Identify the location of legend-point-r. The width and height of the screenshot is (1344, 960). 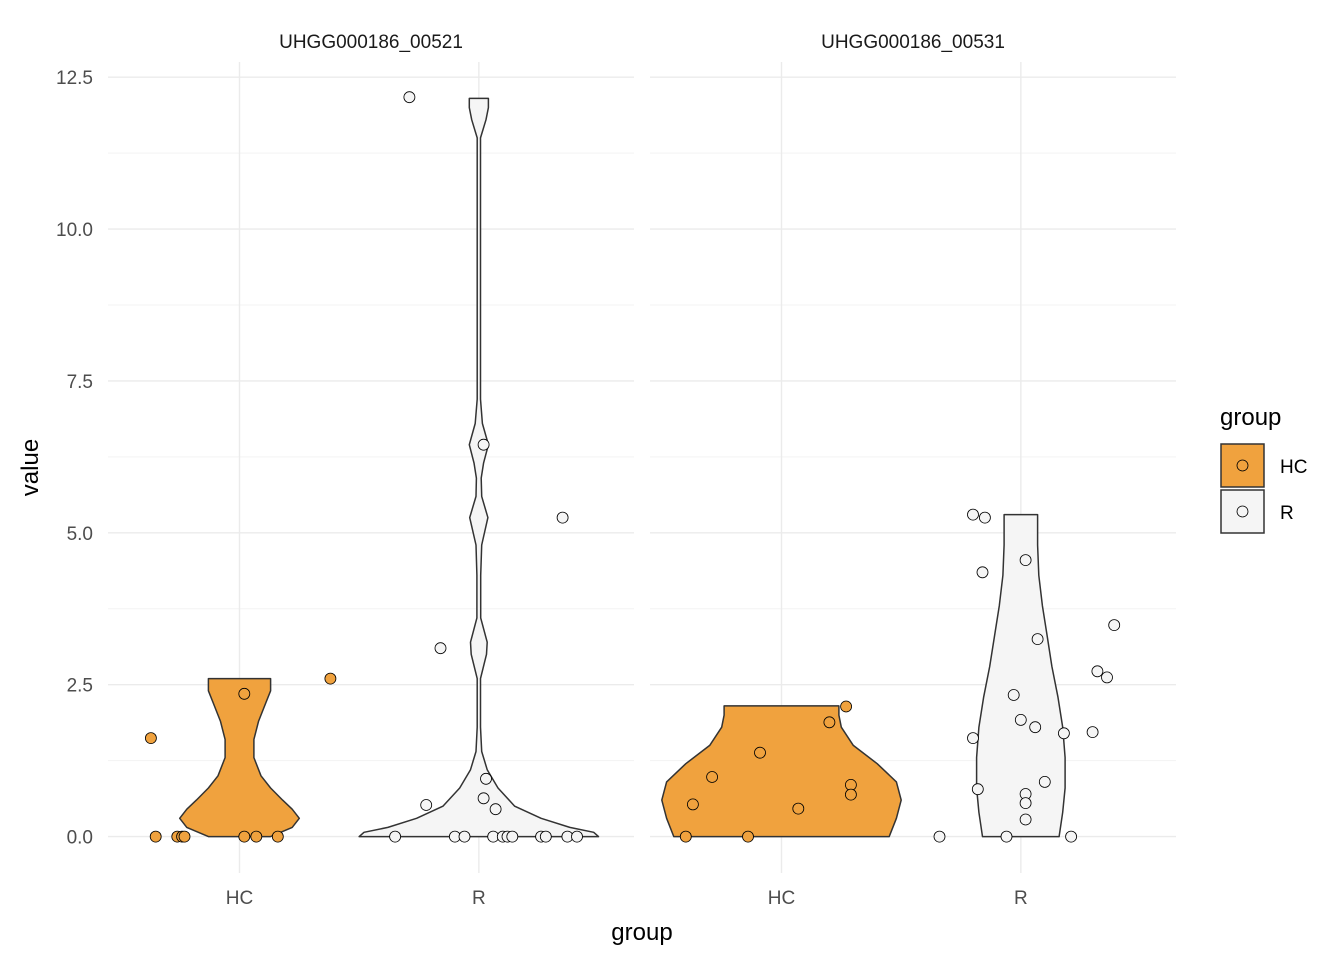
(1242, 511).